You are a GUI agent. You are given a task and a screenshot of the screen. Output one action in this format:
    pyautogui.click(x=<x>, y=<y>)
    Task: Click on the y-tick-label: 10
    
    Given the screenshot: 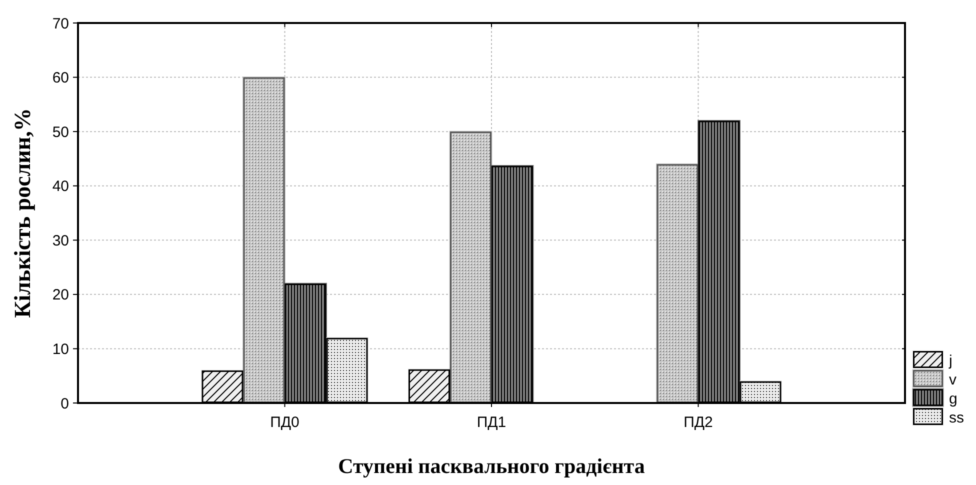 What is the action you would take?
    pyautogui.click(x=60, y=349)
    